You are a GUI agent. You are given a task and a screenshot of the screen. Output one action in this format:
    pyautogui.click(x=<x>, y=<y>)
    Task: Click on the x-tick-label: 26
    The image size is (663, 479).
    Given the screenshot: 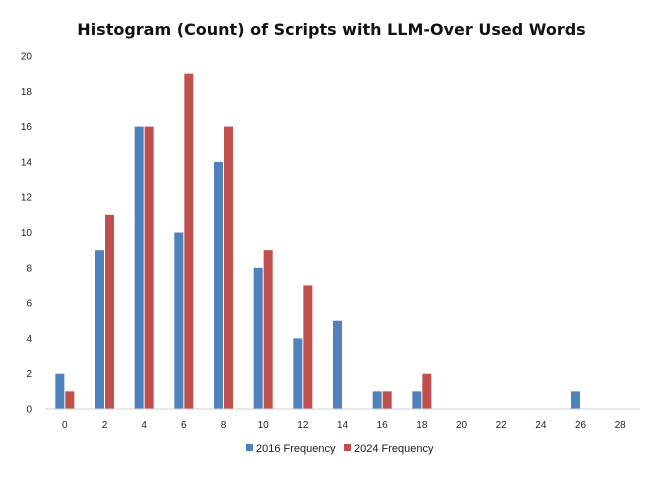 What is the action you would take?
    pyautogui.click(x=581, y=425)
    